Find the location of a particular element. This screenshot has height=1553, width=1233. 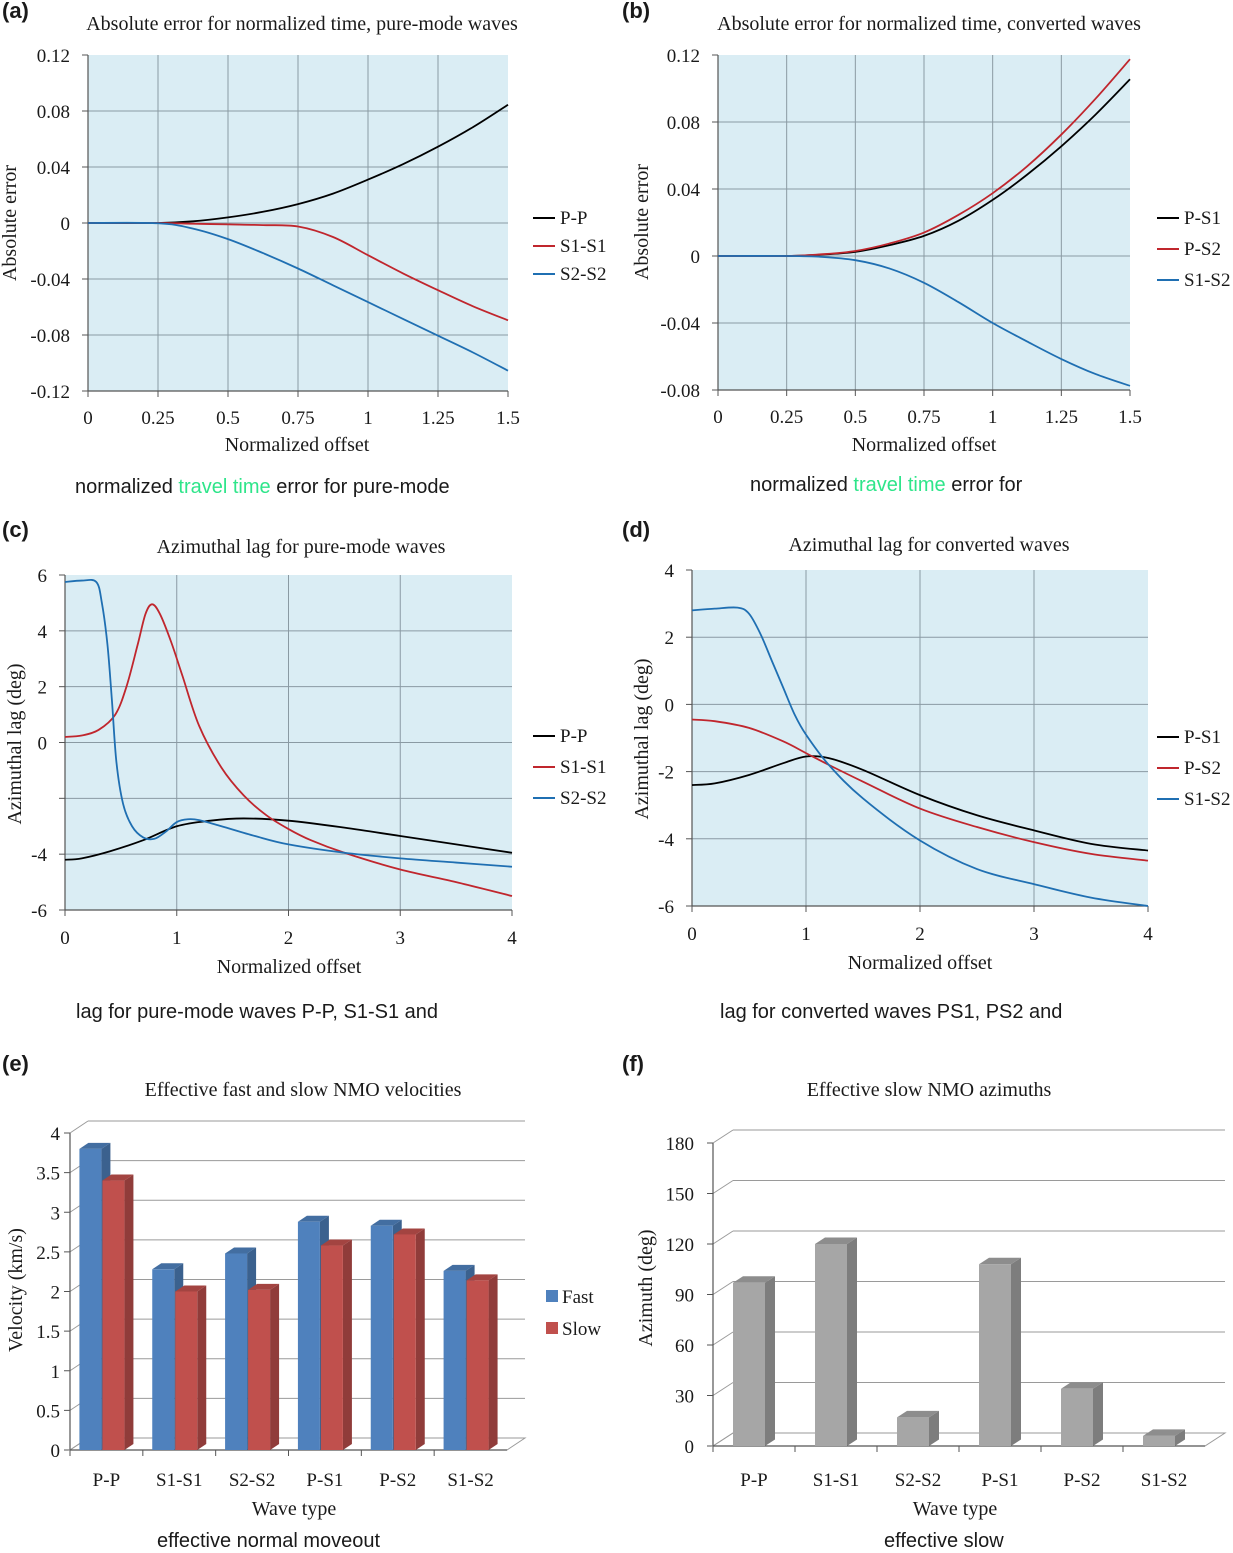

x-tick-label: 0.75 is located at coordinates (923, 417).